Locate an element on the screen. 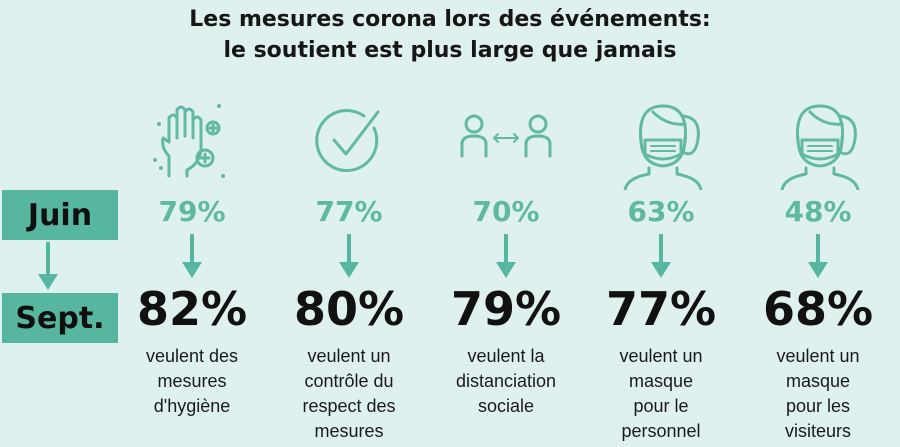 Image resolution: width=900 pixels, height=447 pixels. june-to-september-arrow-icon is located at coordinates (48, 266).